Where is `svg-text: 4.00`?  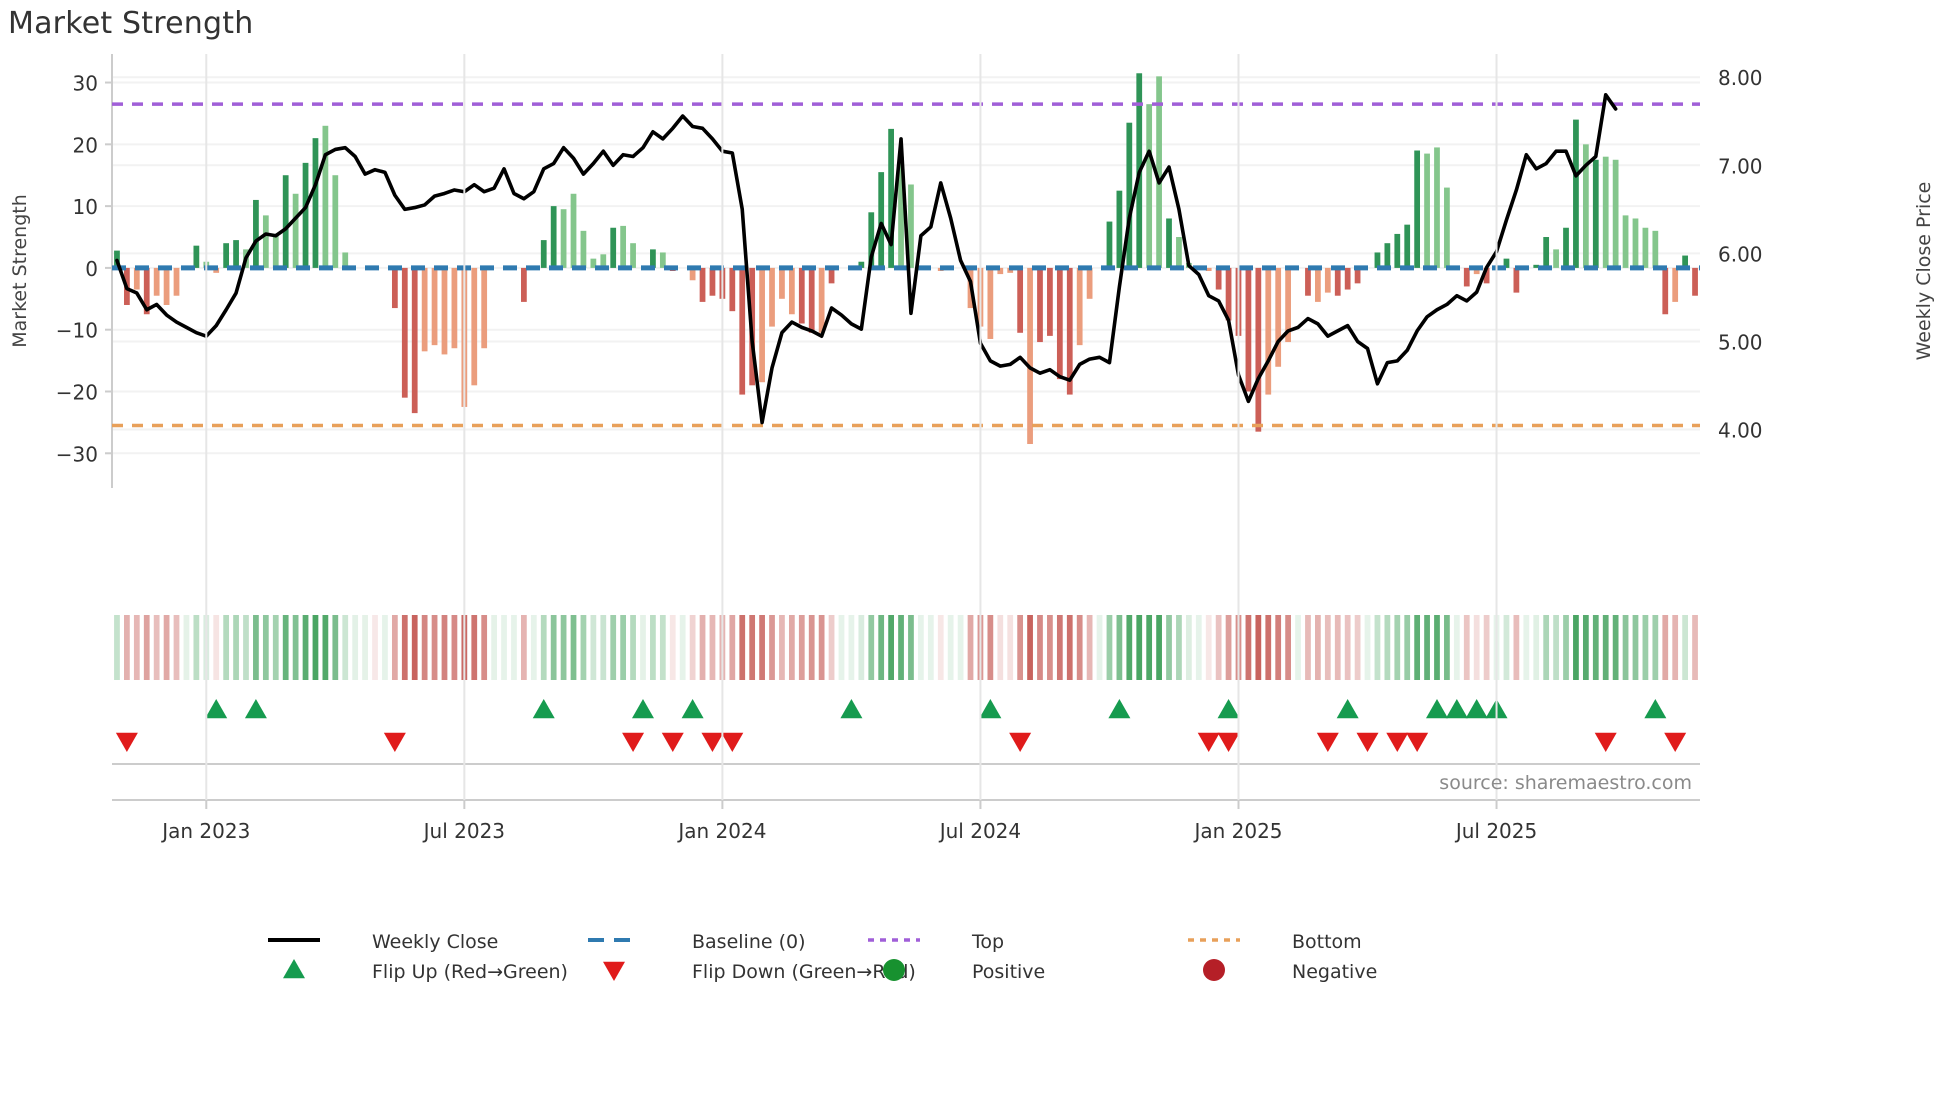
svg-text: 4.00 is located at coordinates (1740, 431).